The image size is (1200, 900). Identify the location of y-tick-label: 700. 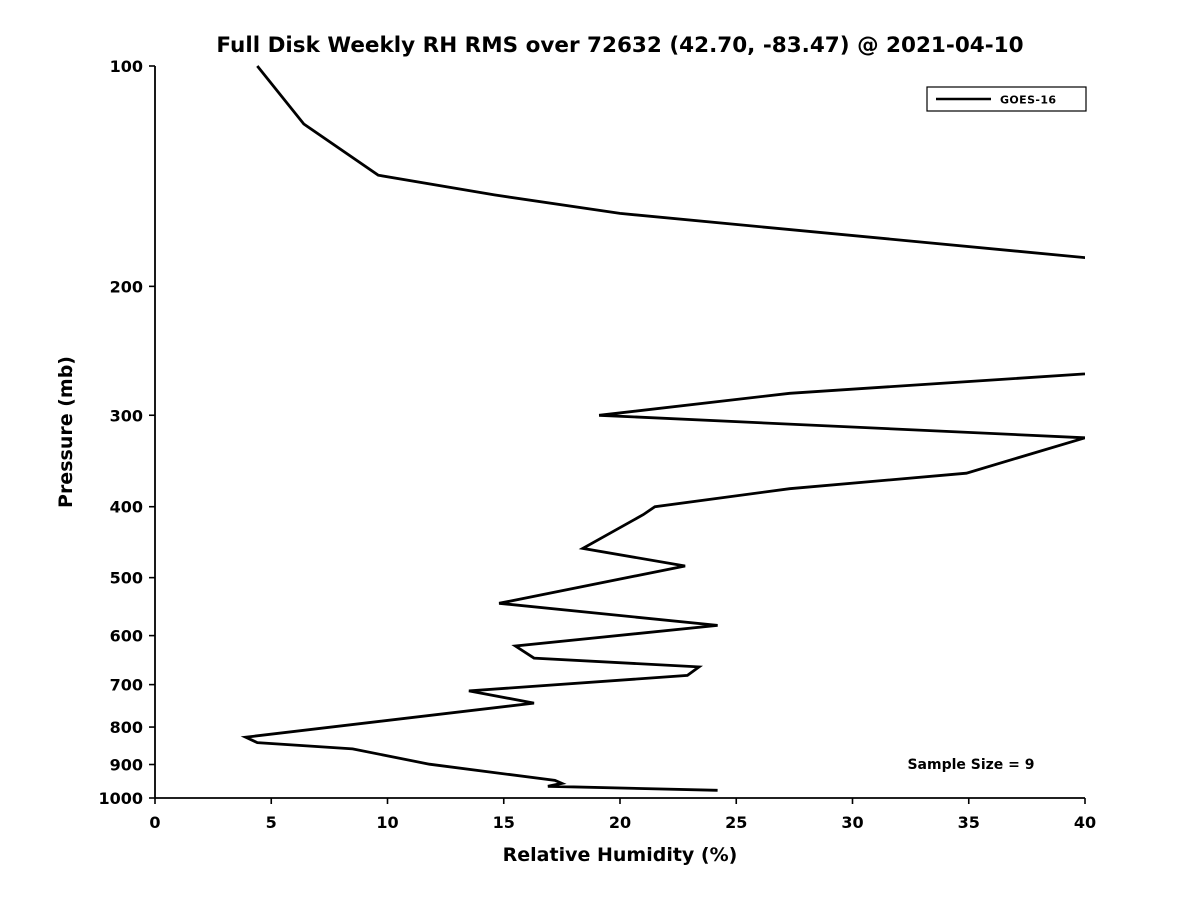
(126, 685).